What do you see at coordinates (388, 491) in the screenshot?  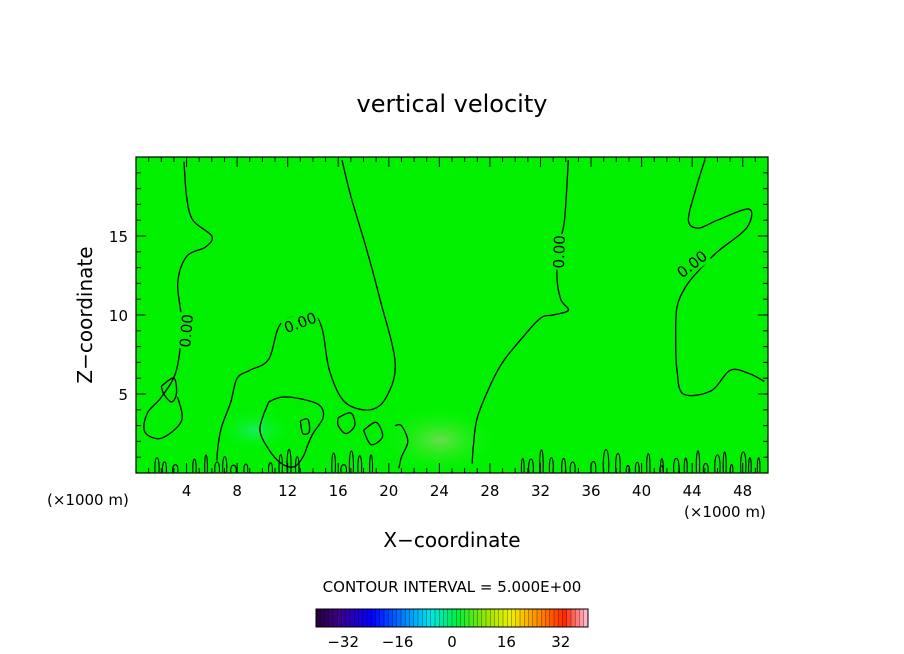 I see `x-tick-label: 20` at bounding box center [388, 491].